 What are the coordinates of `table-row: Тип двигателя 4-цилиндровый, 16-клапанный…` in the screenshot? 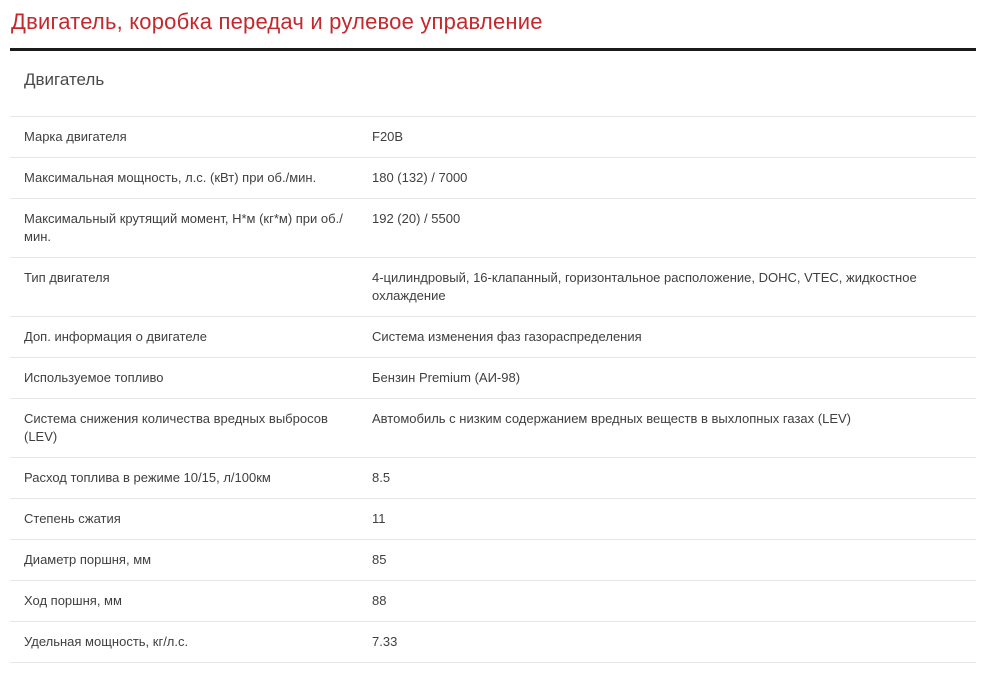 It's located at (493, 287).